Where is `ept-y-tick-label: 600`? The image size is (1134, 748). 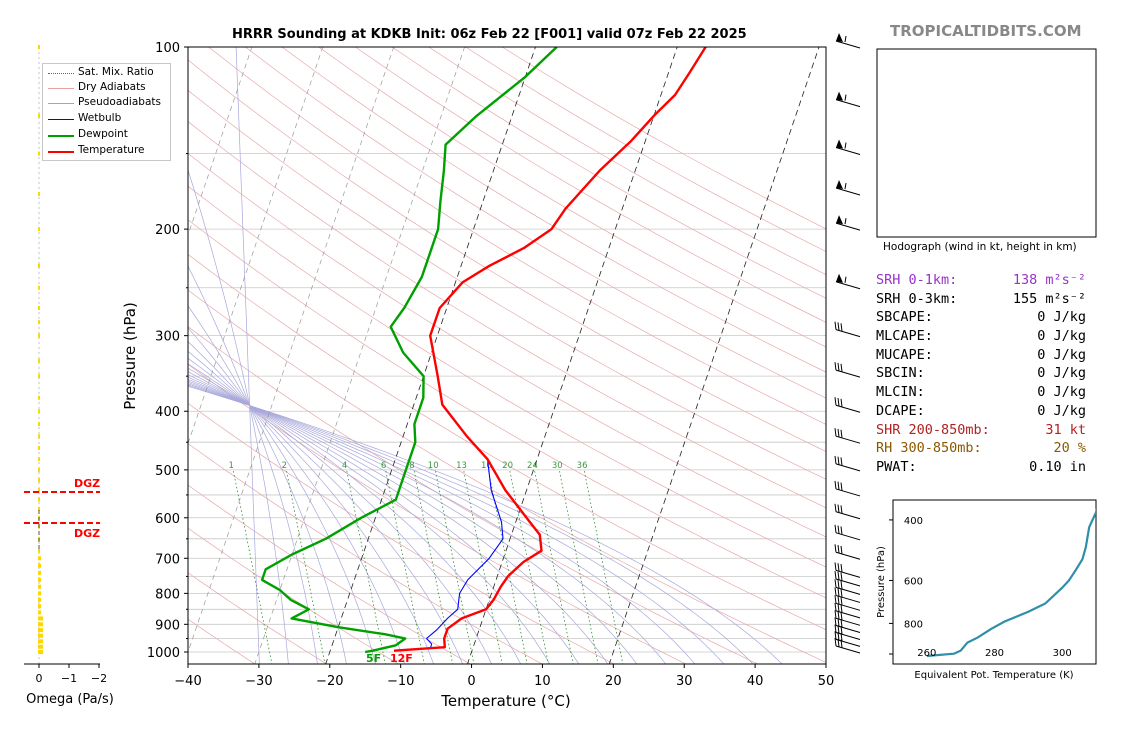
ept-y-tick-label: 600 is located at coordinates (913, 581).